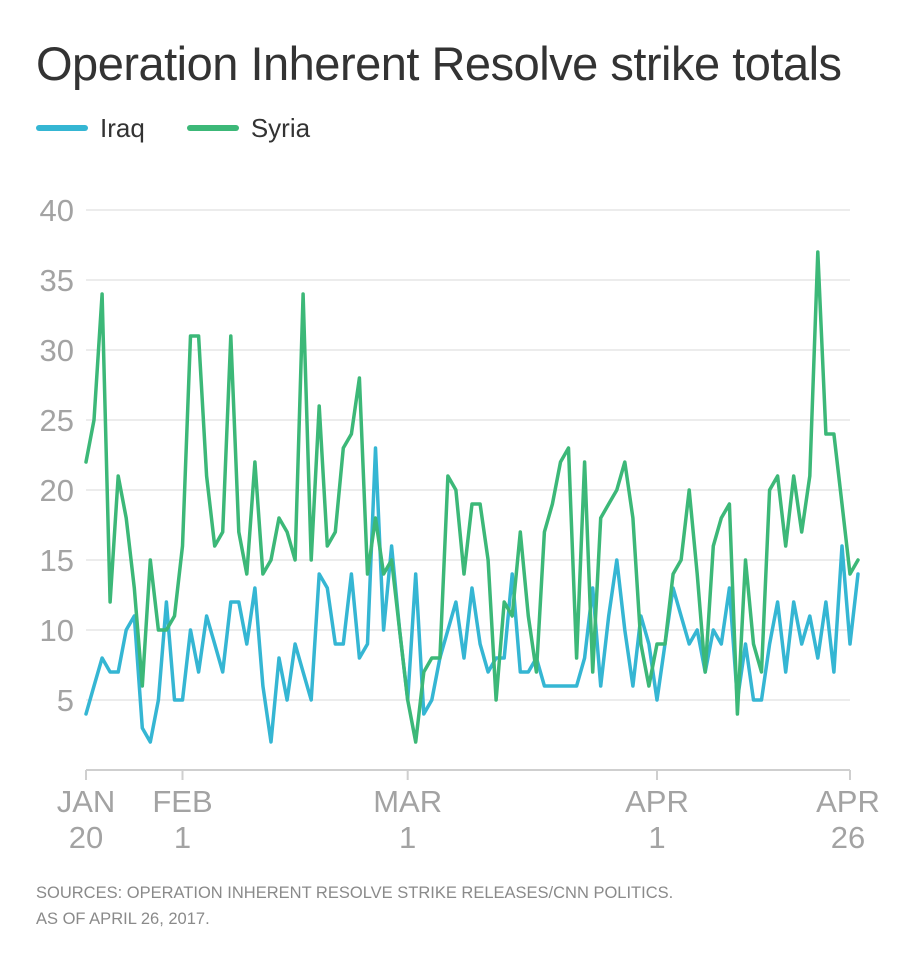 The height and width of the screenshot is (960, 922). I want to click on y-tick-label: 5, so click(65, 700).